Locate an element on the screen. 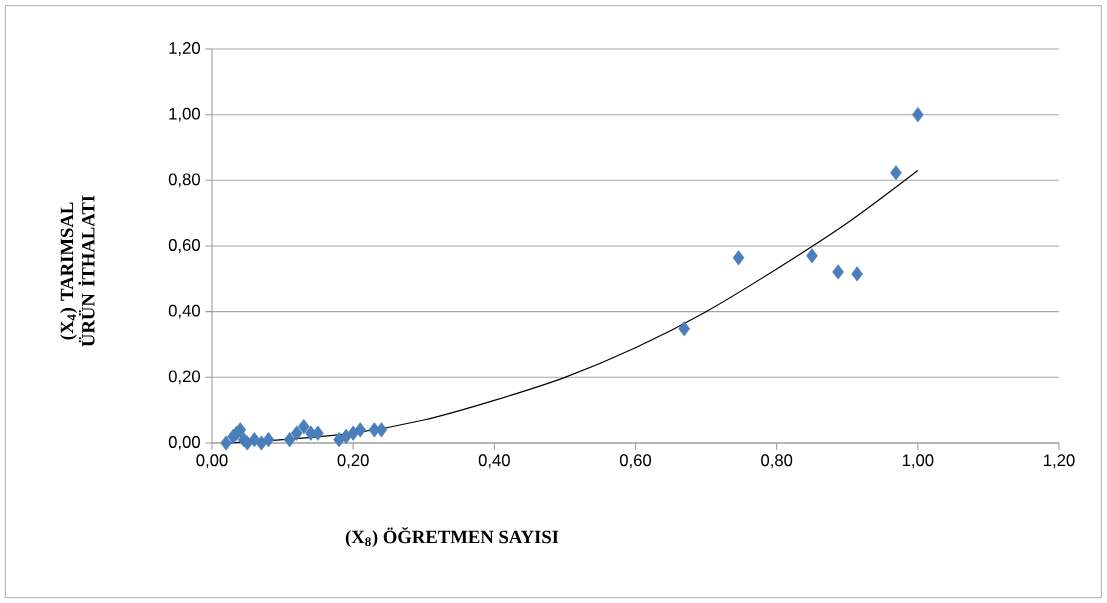 This screenshot has height=603, width=1107. y-tick-label: 1,20 is located at coordinates (184, 49).